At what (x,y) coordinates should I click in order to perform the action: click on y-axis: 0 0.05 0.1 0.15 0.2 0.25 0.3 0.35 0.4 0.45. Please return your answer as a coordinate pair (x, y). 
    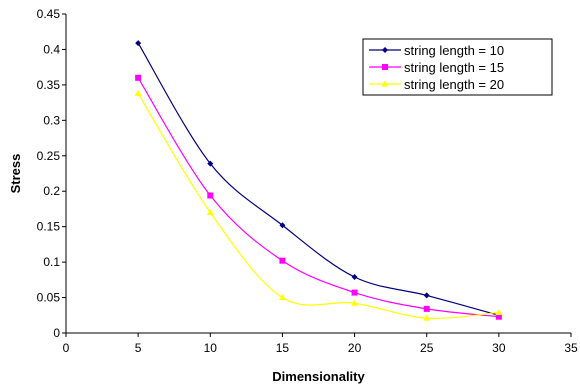
    Looking at the image, I should click on (52, 173).